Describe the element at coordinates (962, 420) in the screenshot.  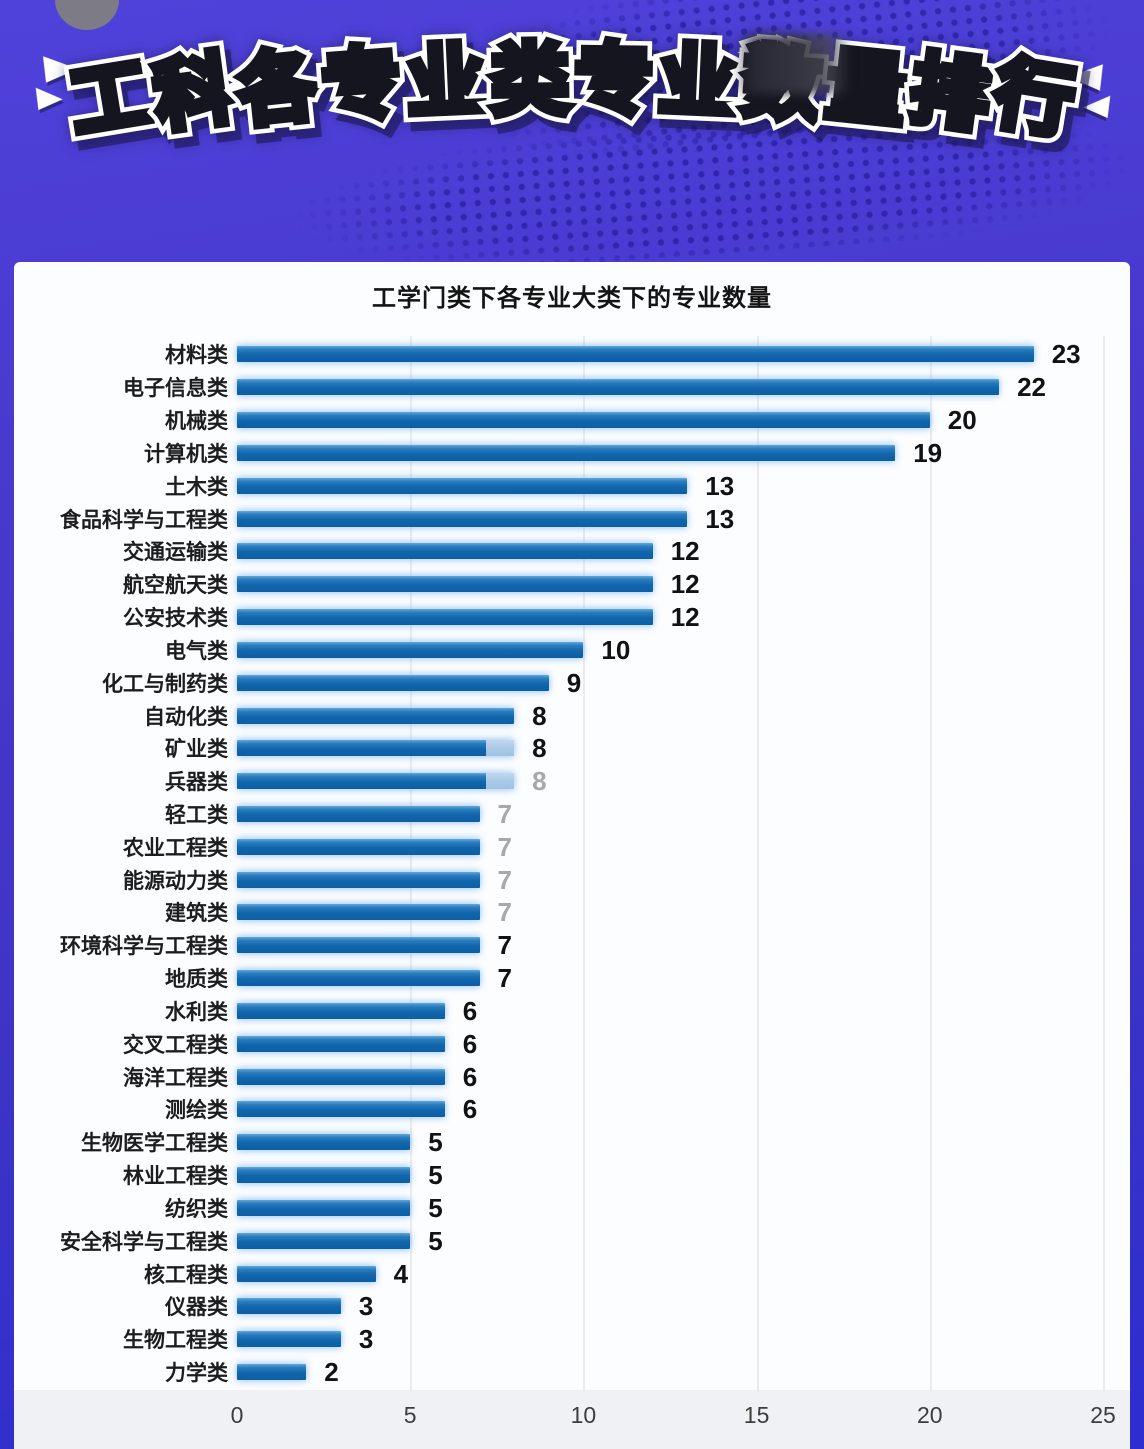
I see `value-label: 20` at that location.